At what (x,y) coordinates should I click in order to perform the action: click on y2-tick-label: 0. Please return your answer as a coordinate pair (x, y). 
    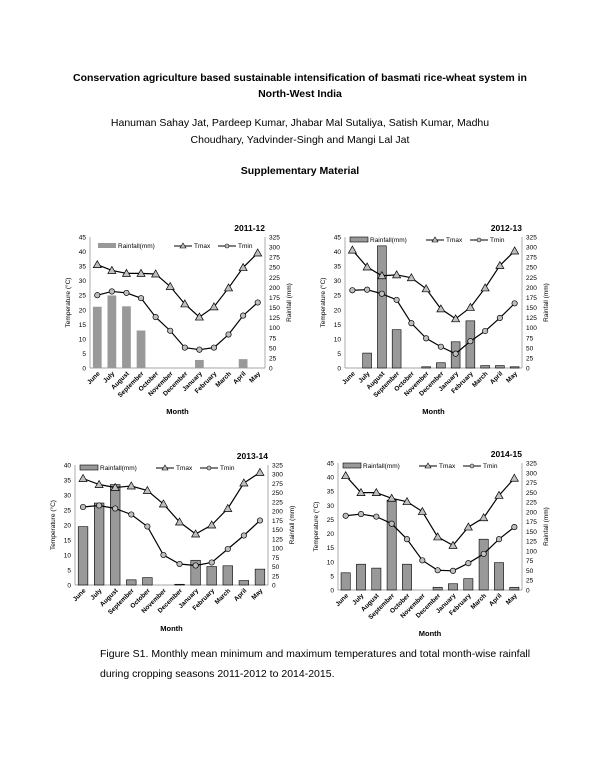
    Looking at the image, I should click on (271, 369).